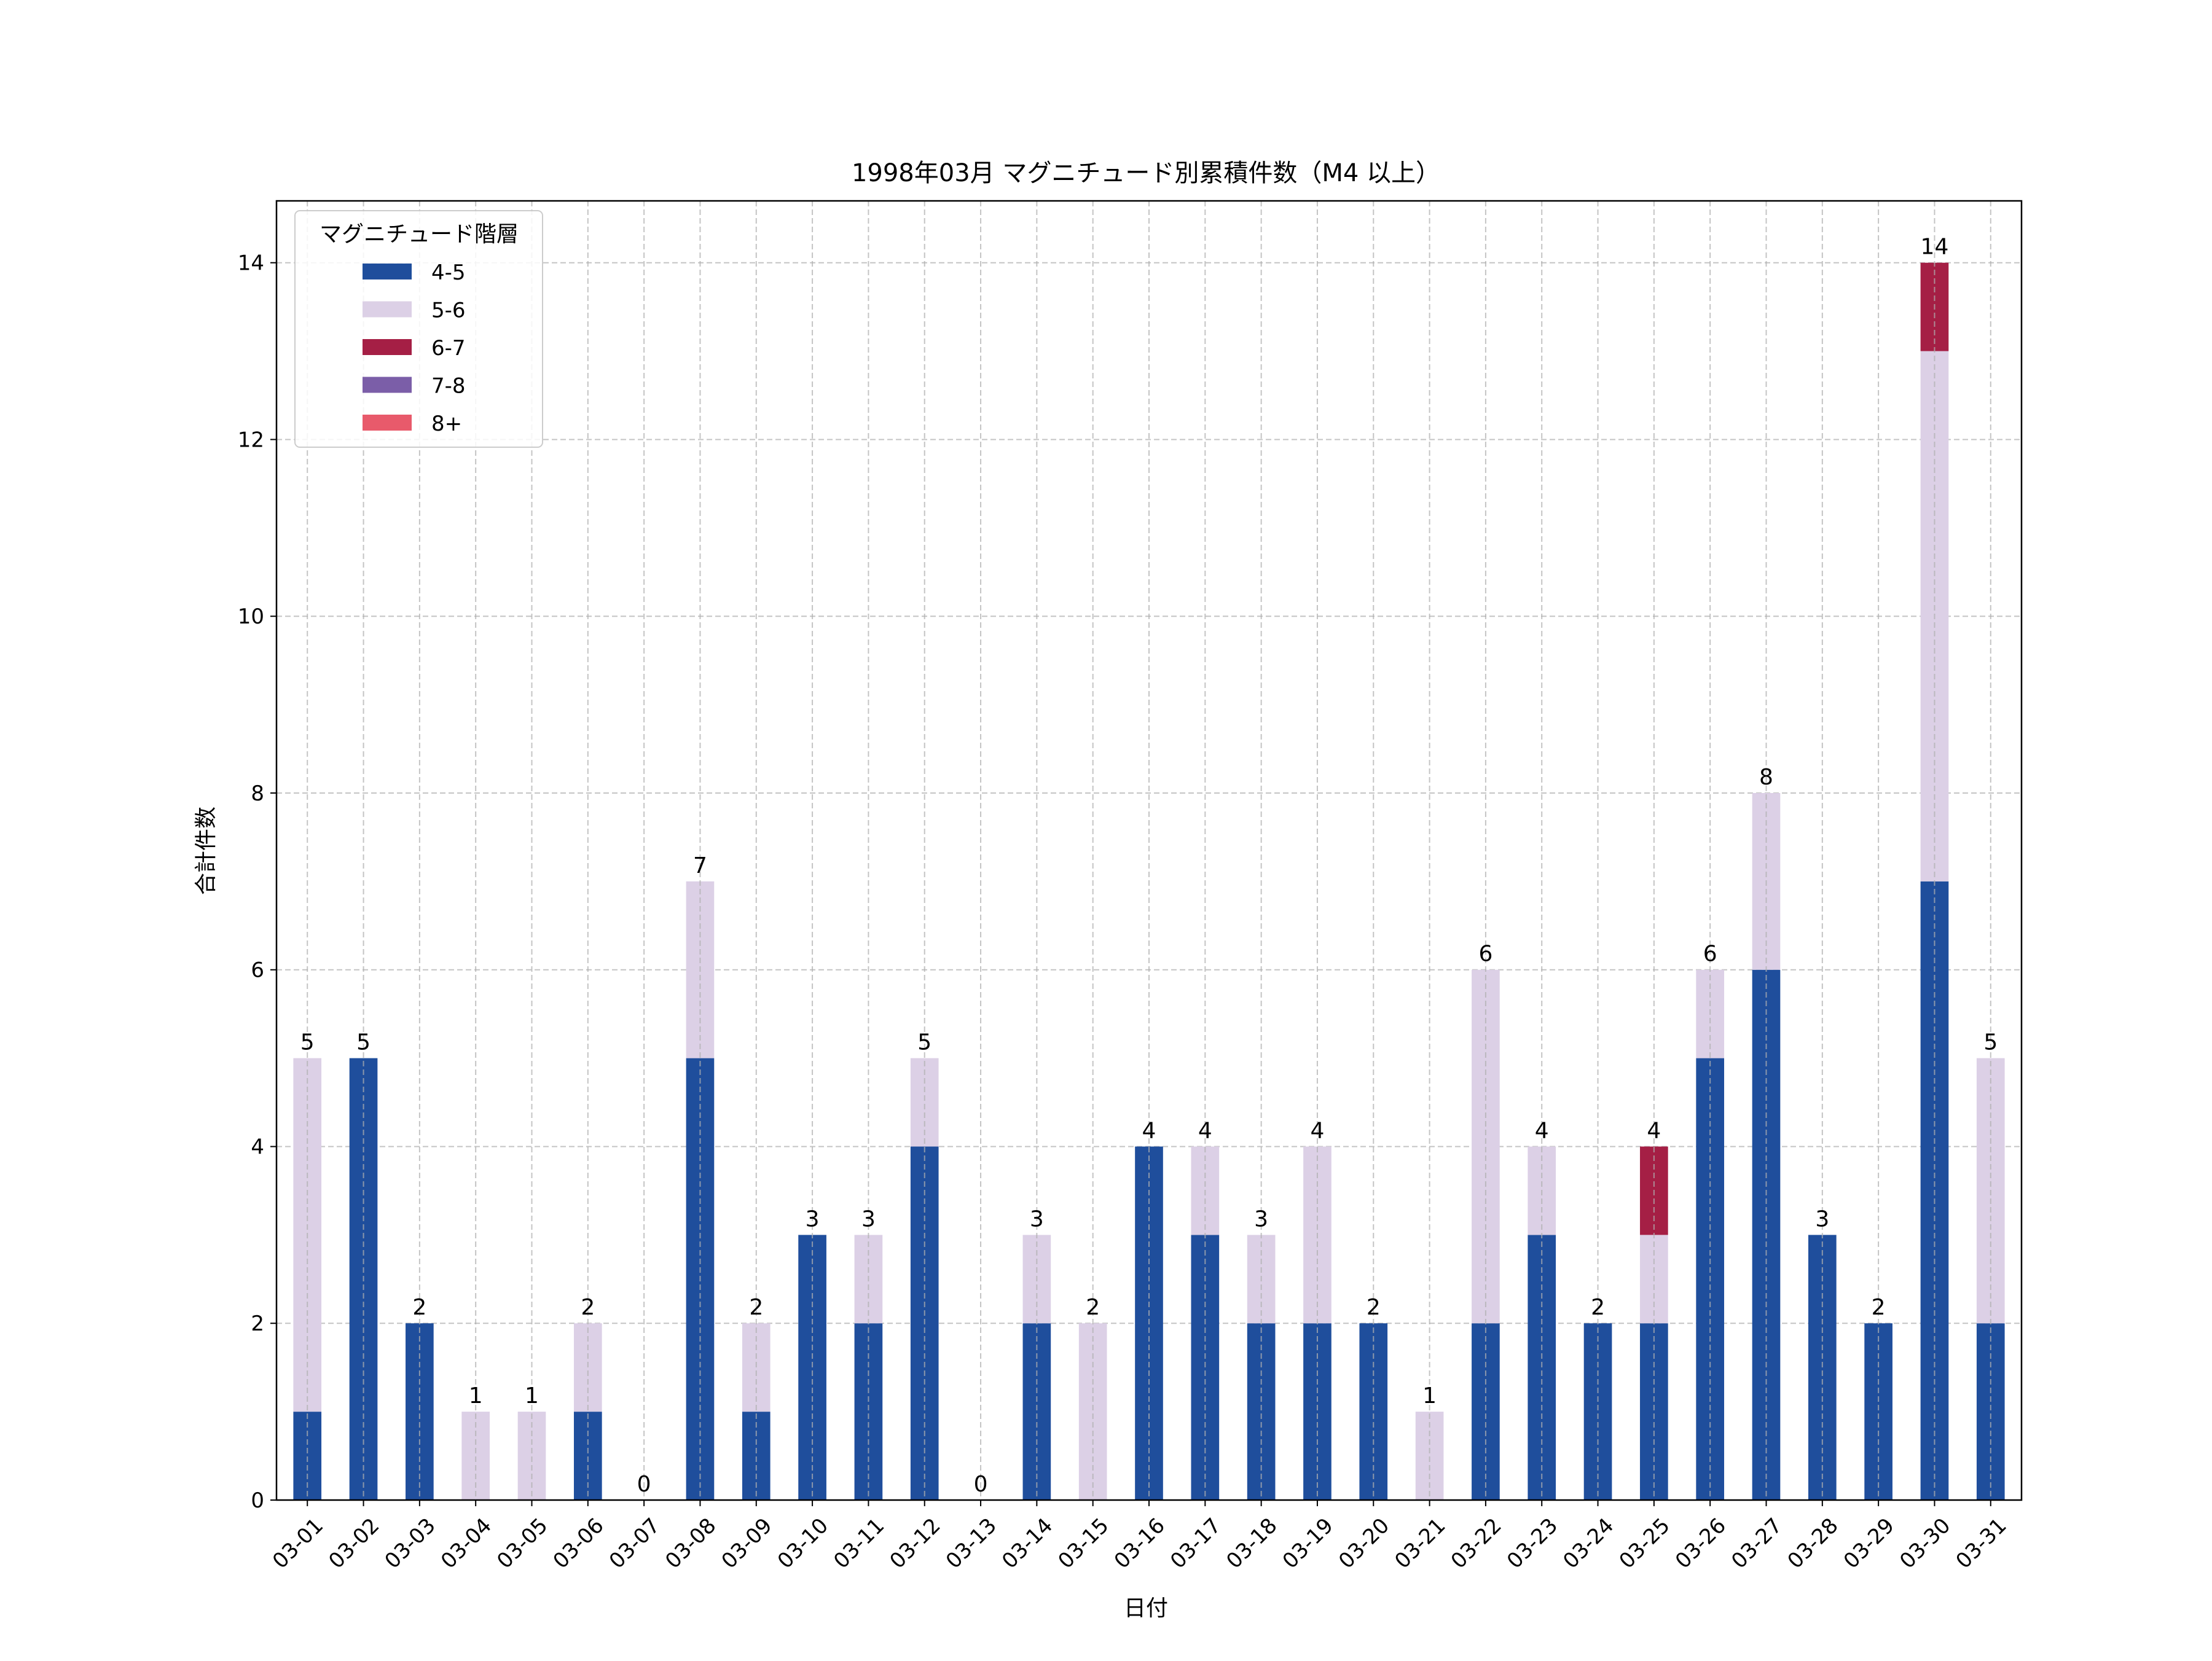 This screenshot has height=1661, width=2212. I want to click on x-tick-label: 03-15, so click(1083, 1544).